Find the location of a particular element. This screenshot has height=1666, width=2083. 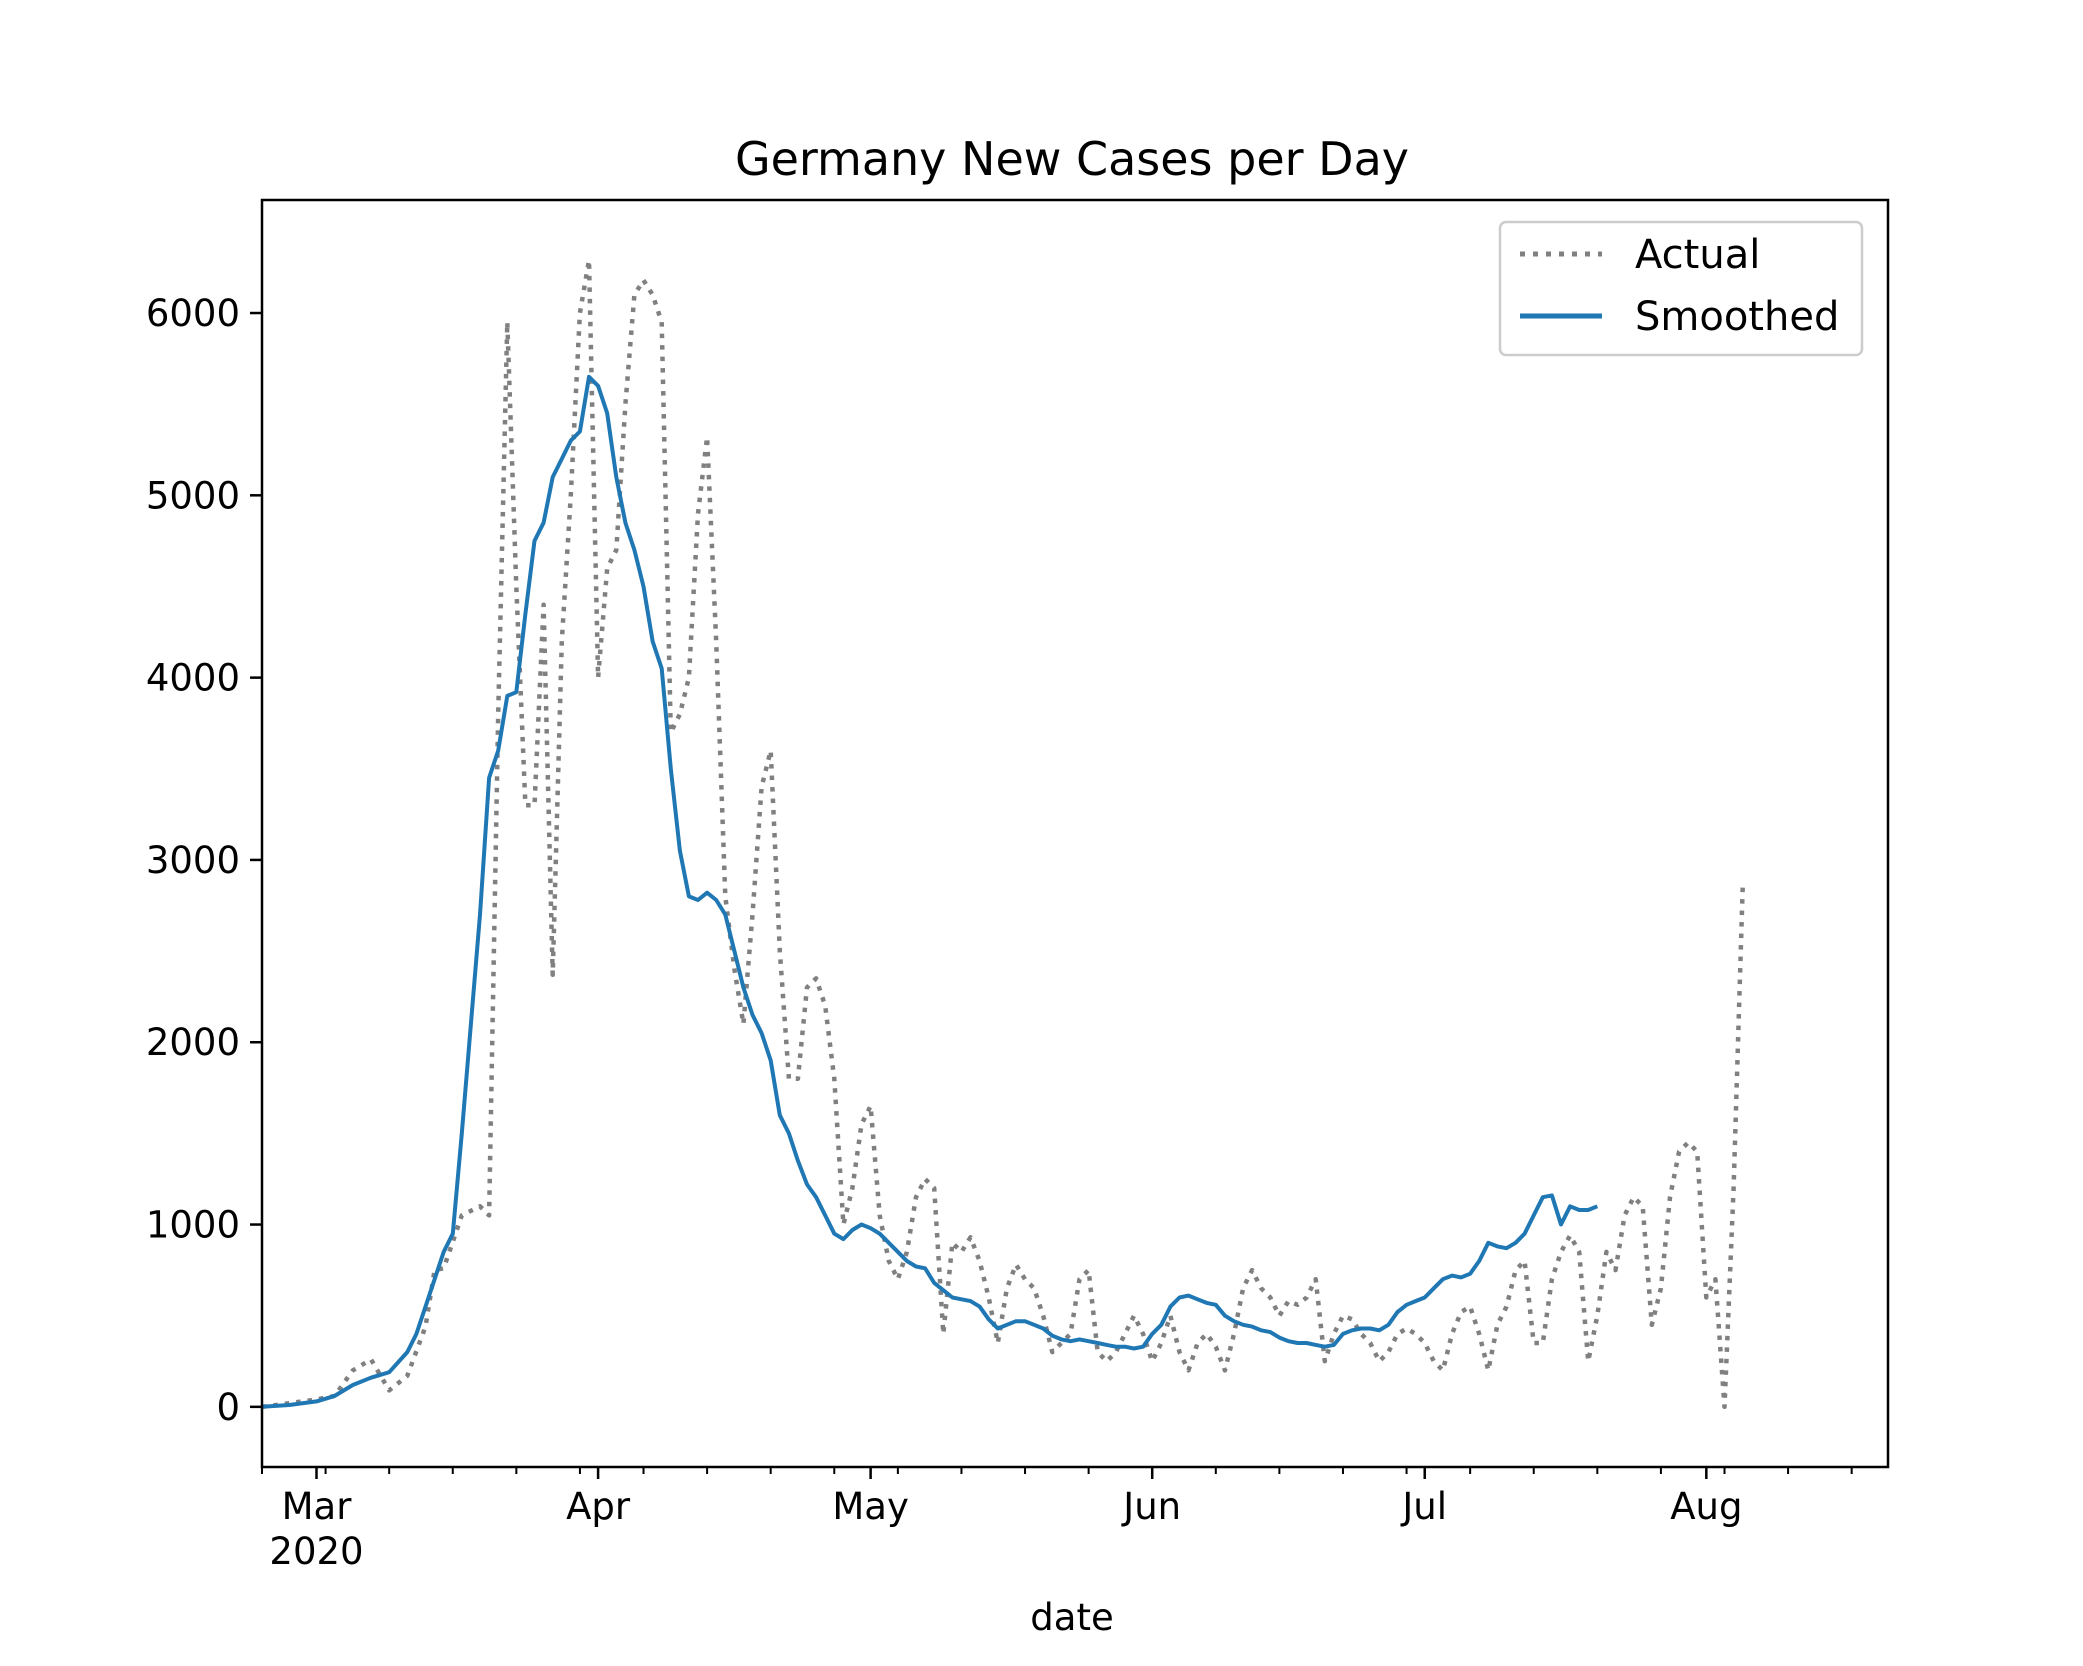

x-tick-label: Jun is located at coordinates (1151, 1506).